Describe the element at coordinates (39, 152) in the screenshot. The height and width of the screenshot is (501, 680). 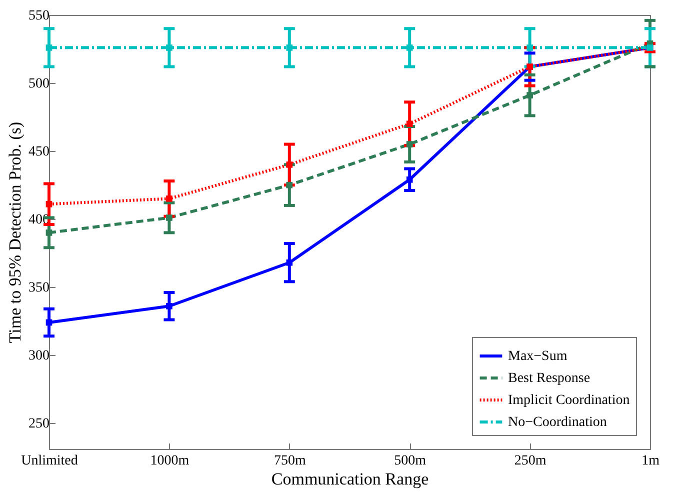
I see `y-tick-label: 450` at that location.